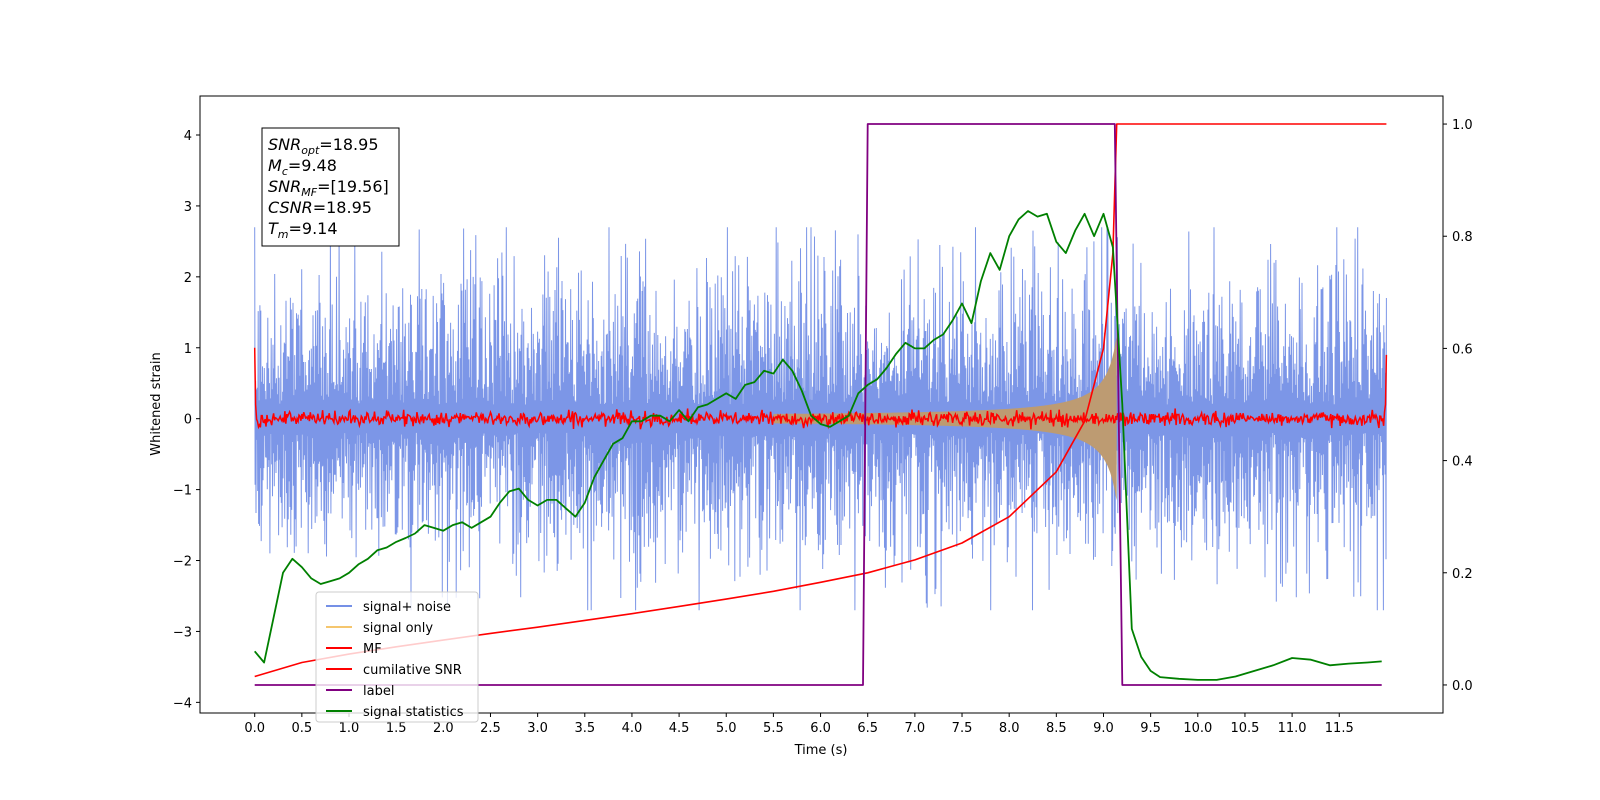  What do you see at coordinates (188, 278) in the screenshot?
I see `y-tick-label: 2` at bounding box center [188, 278].